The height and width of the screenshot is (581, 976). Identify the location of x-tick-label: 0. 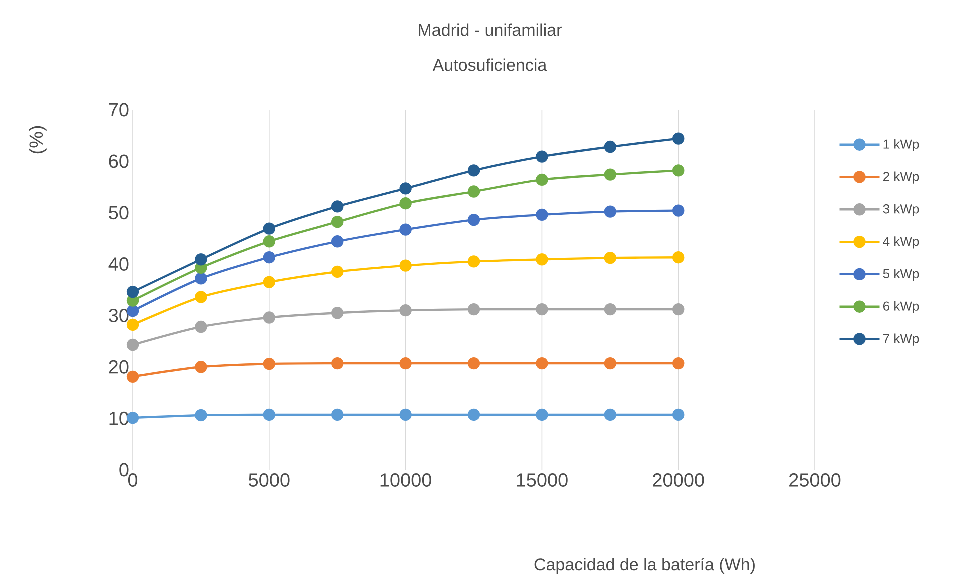
(133, 480).